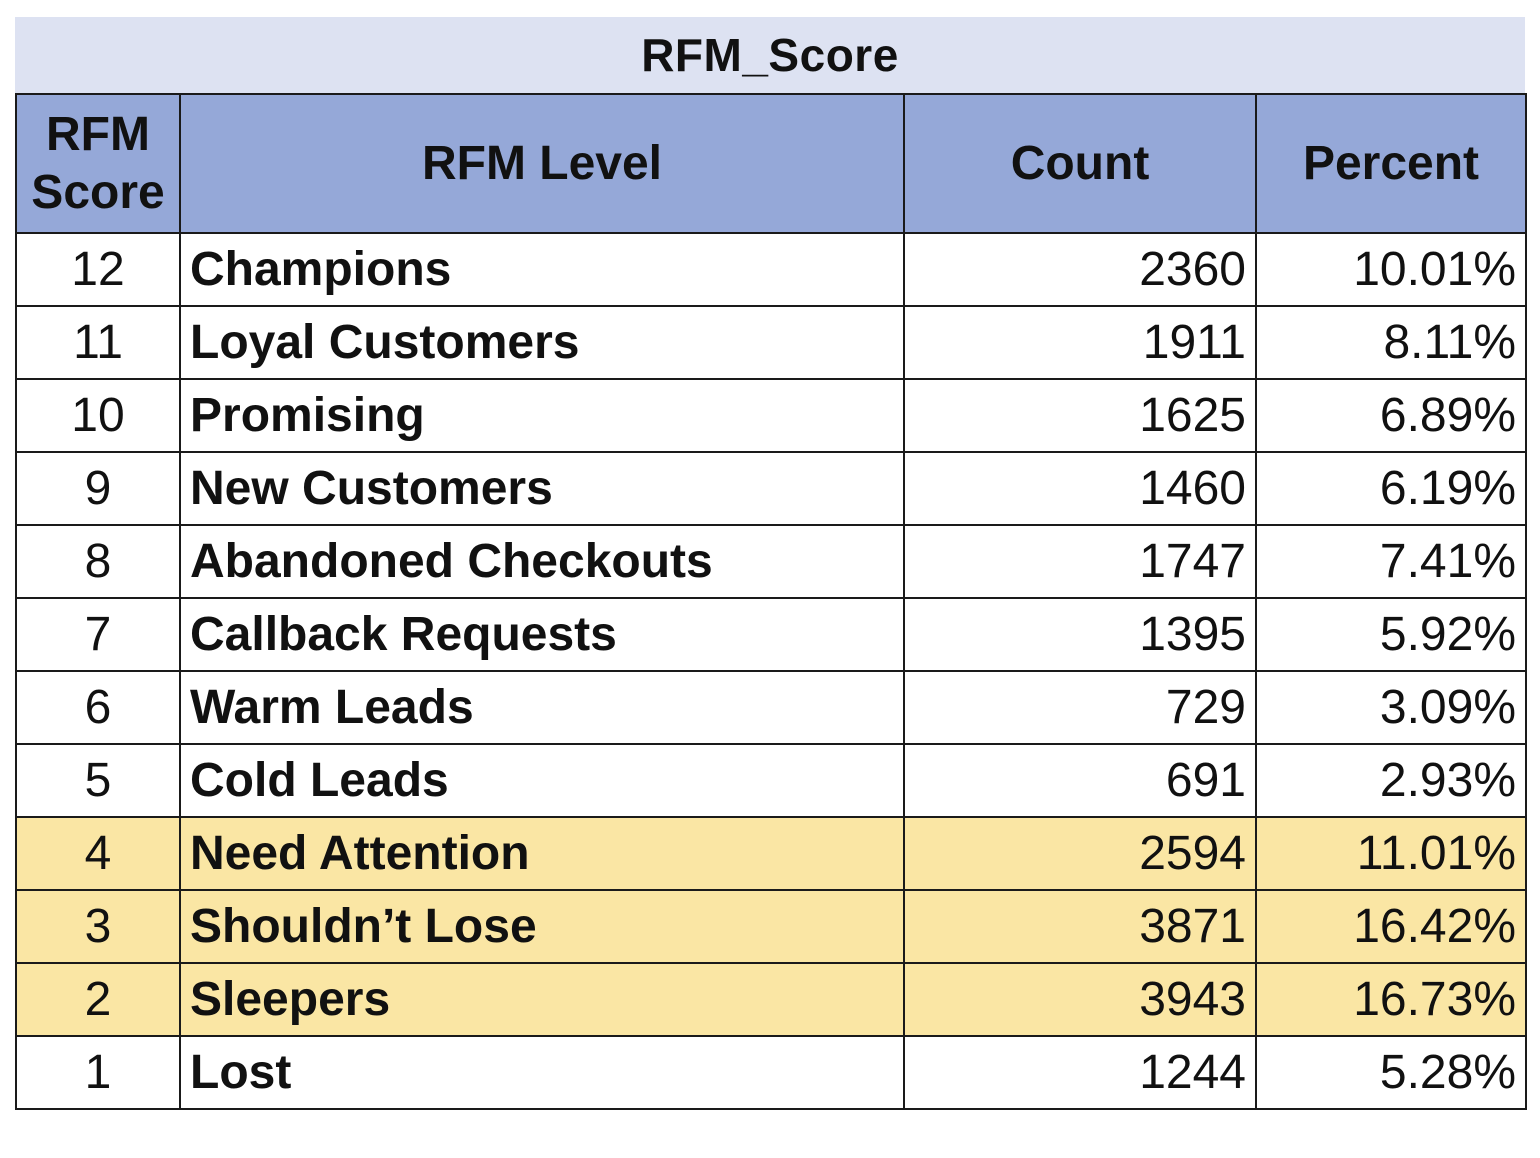  I want to click on score-cell: 4, so click(98, 853).